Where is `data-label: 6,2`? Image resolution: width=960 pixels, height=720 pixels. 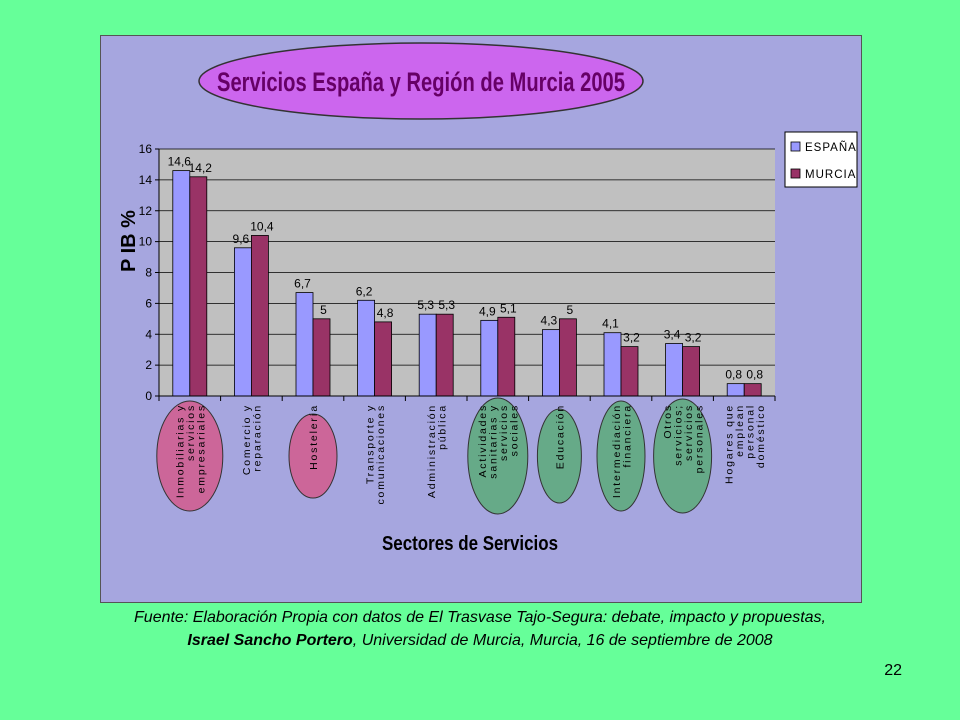 data-label: 6,2 is located at coordinates (364, 291).